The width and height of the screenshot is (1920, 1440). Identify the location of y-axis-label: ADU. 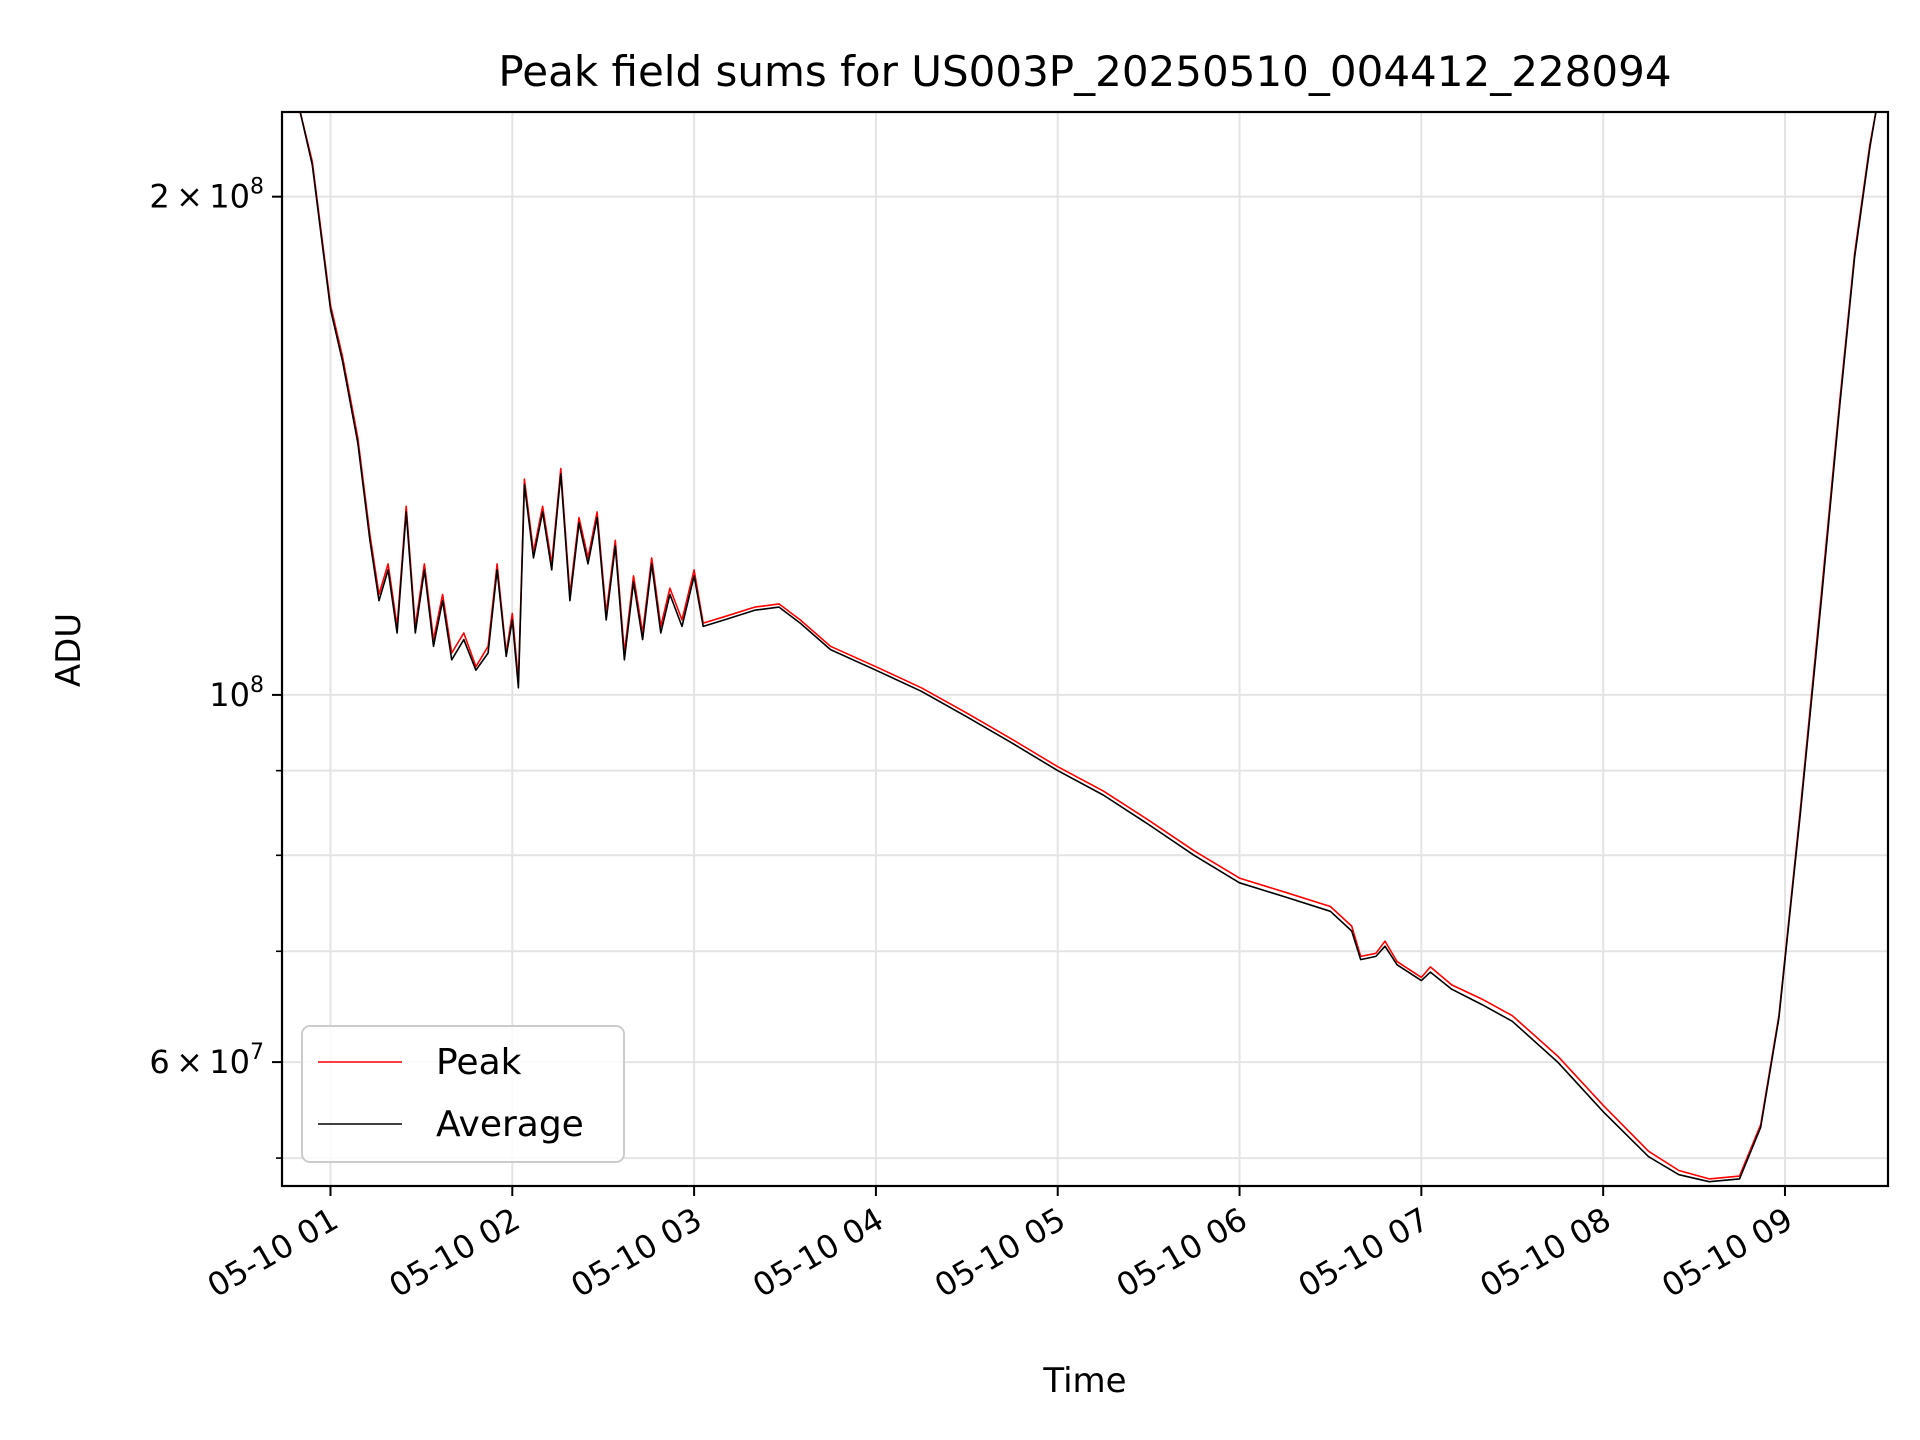
(69, 650).